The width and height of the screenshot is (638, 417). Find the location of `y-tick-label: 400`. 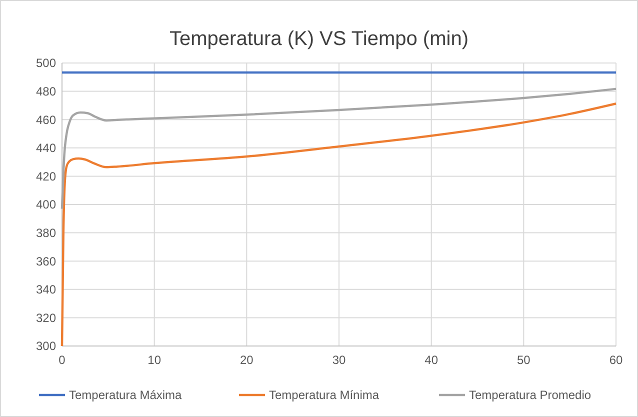

y-tick-label: 400 is located at coordinates (46, 205).